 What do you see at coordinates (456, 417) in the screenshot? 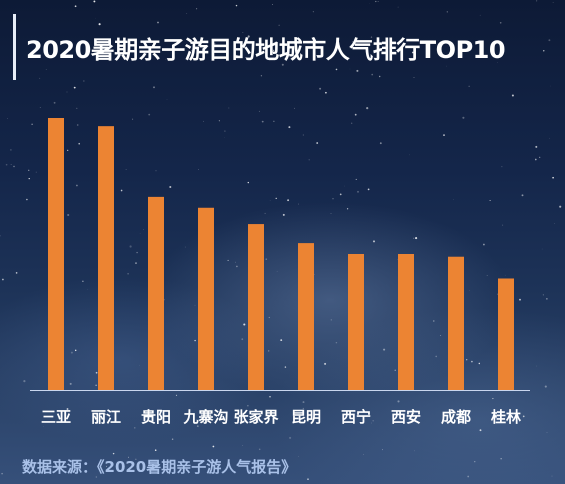
I see `category-label-9: 成都` at bounding box center [456, 417].